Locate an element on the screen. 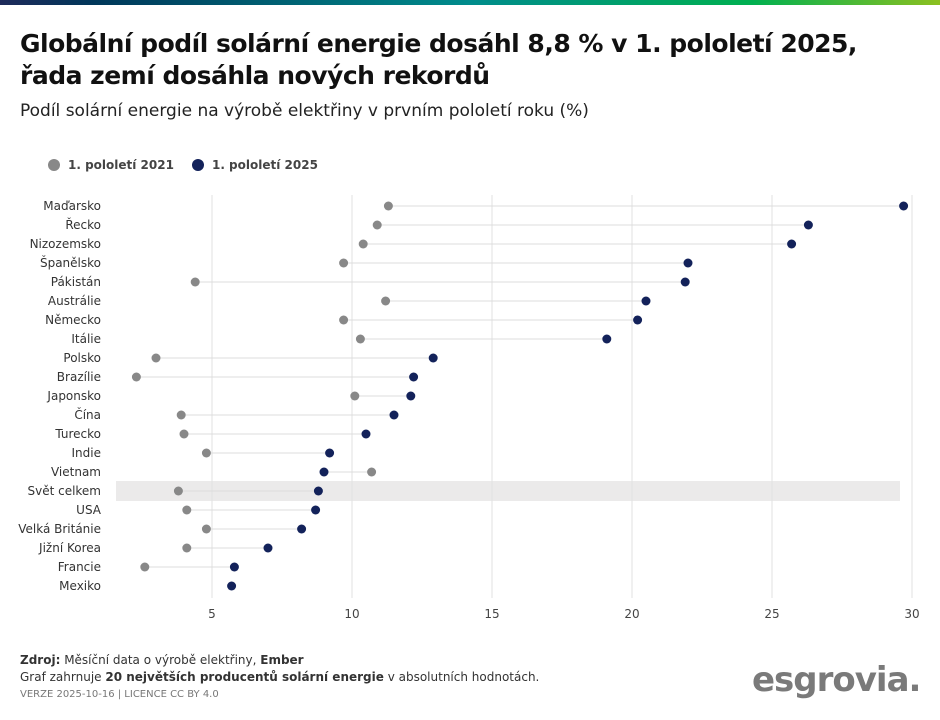 Image resolution: width=940 pixels, height=720 pixels. legend-item-2025: 1. pololetí 2025 is located at coordinates (254, 165).